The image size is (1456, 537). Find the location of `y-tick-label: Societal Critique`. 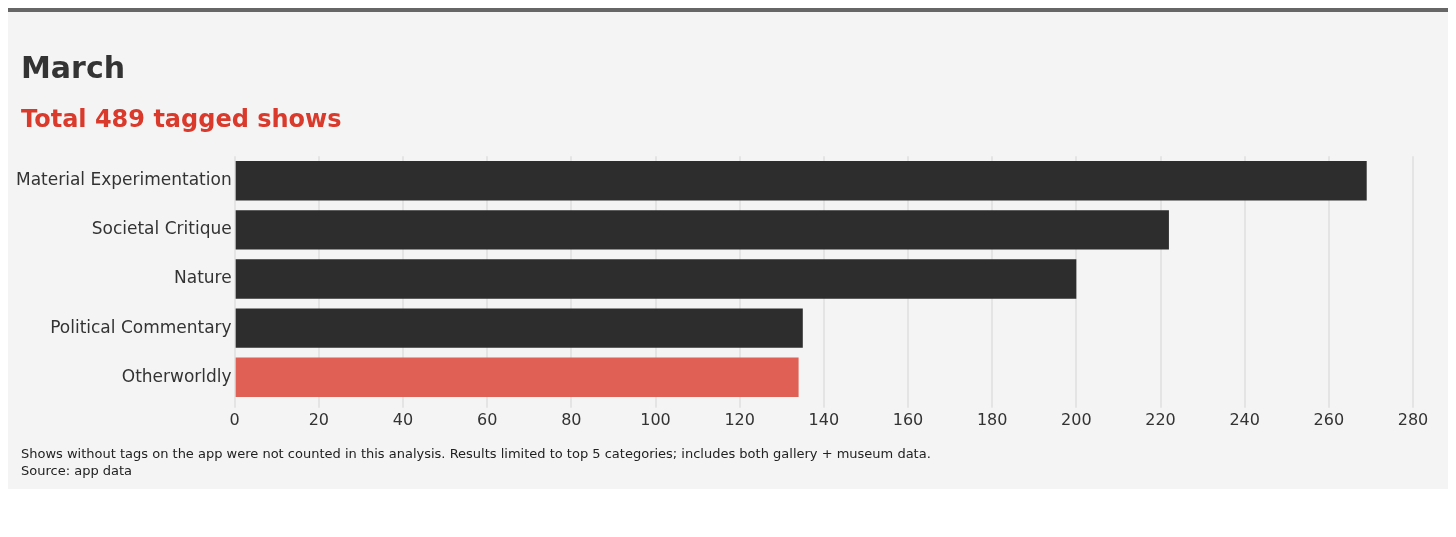

y-tick-label: Societal Critique is located at coordinates (161, 228).